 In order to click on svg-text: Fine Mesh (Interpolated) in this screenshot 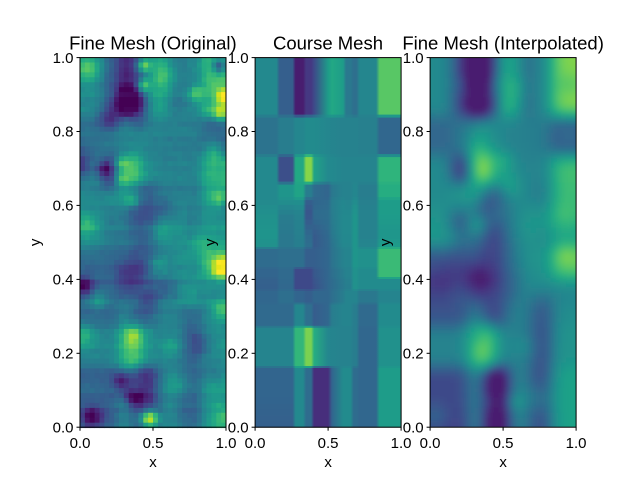, I will do `click(503, 43)`.